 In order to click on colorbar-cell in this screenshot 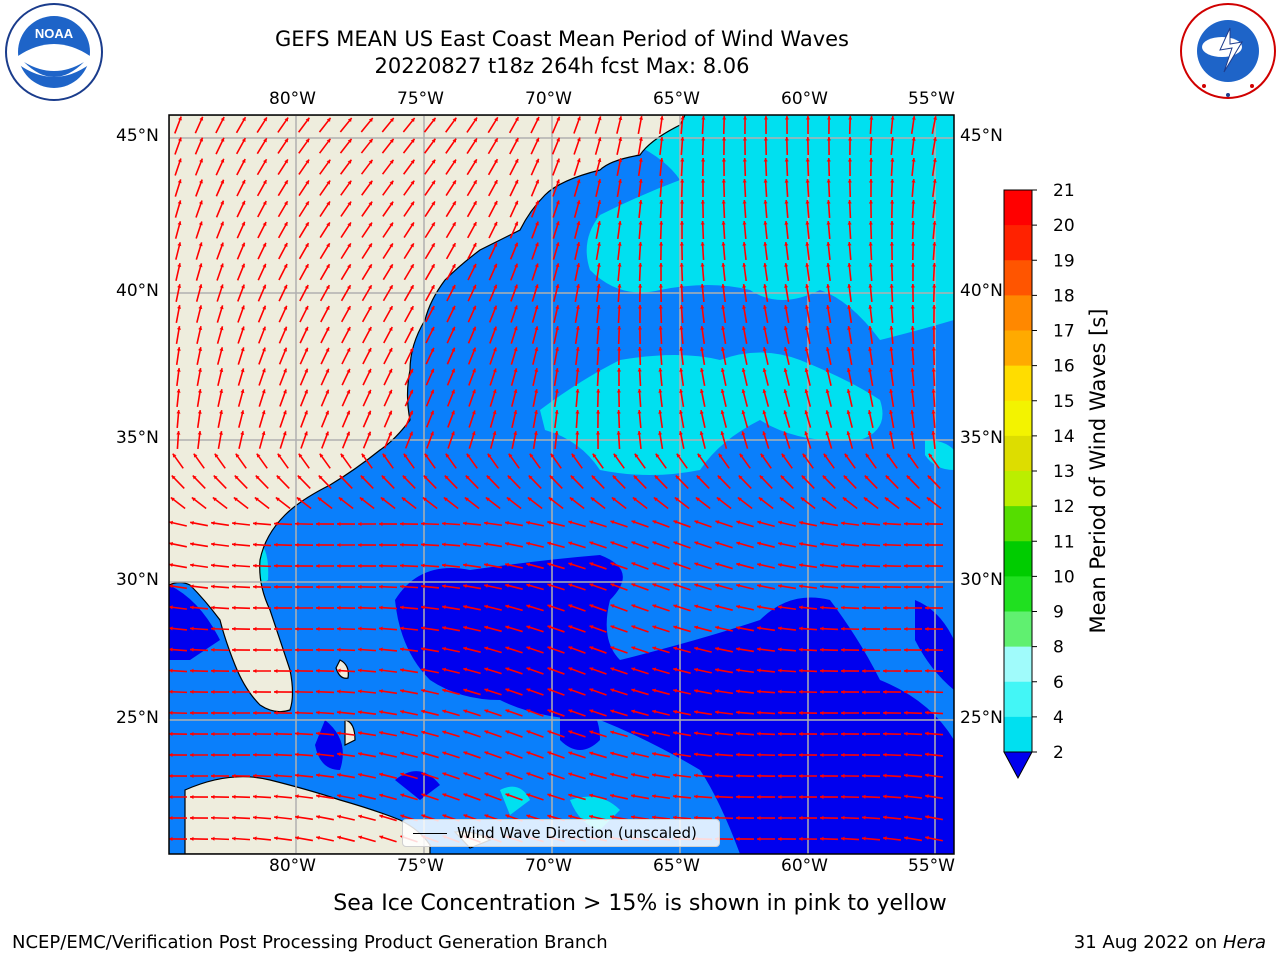, I will do `click(1018, 489)`.